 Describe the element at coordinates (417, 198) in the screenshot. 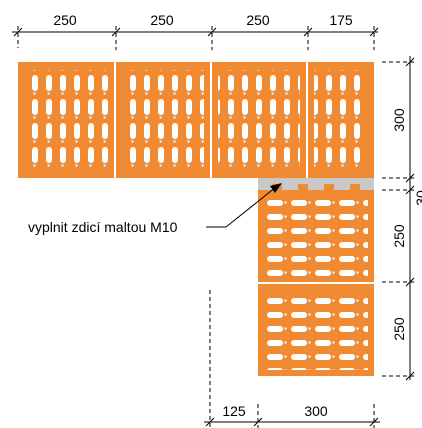

I see `right-dim-2: 30` at that location.